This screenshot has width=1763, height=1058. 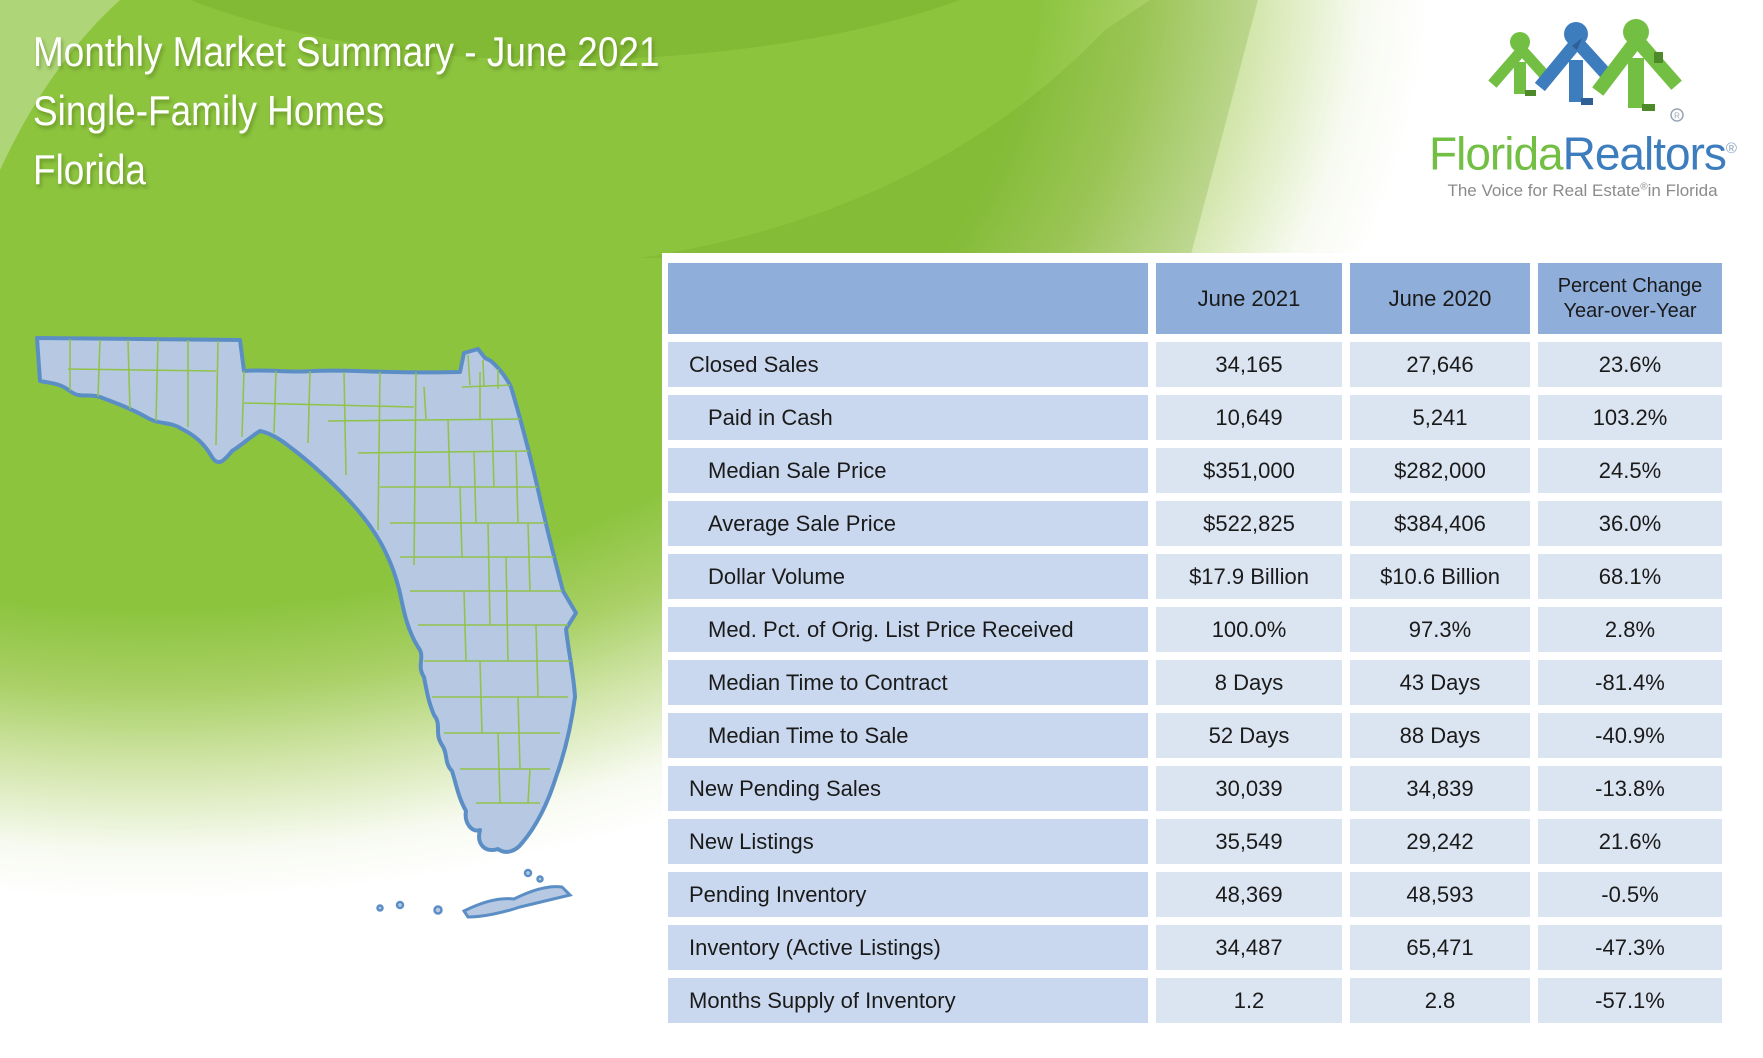 What do you see at coordinates (1630, 894) in the screenshot?
I see `value-percent-change: -0.5%` at bounding box center [1630, 894].